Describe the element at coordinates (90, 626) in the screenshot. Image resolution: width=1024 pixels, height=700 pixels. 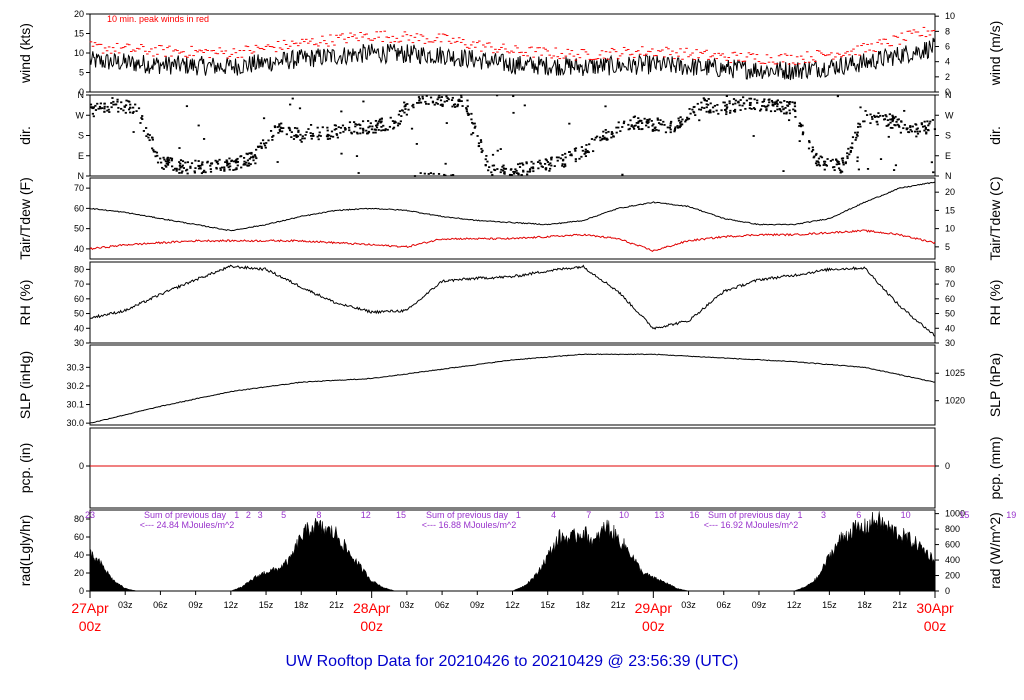
I see `x-day-hour-label: 00z` at that location.